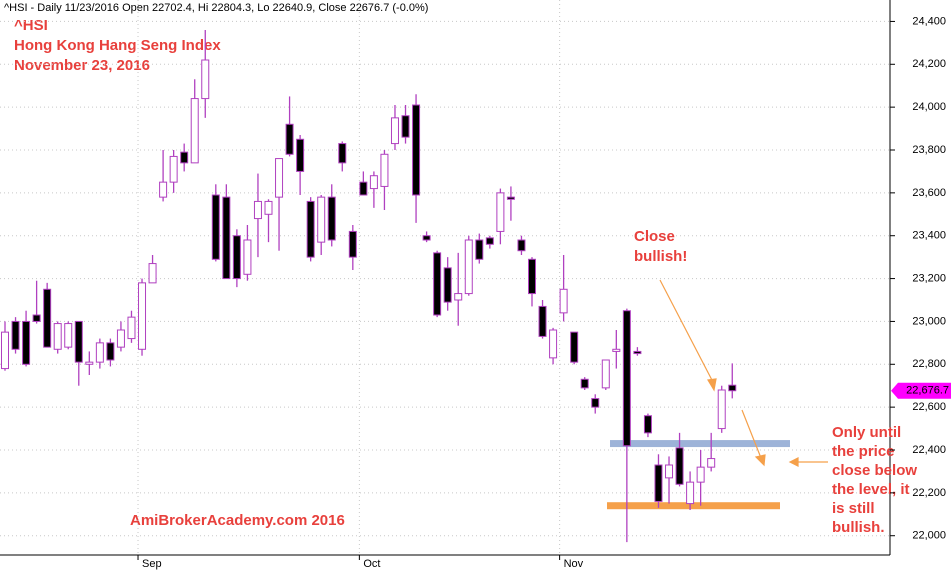  What do you see at coordinates (929, 407) in the screenshot?
I see `y-tick-label: 22,600` at bounding box center [929, 407].